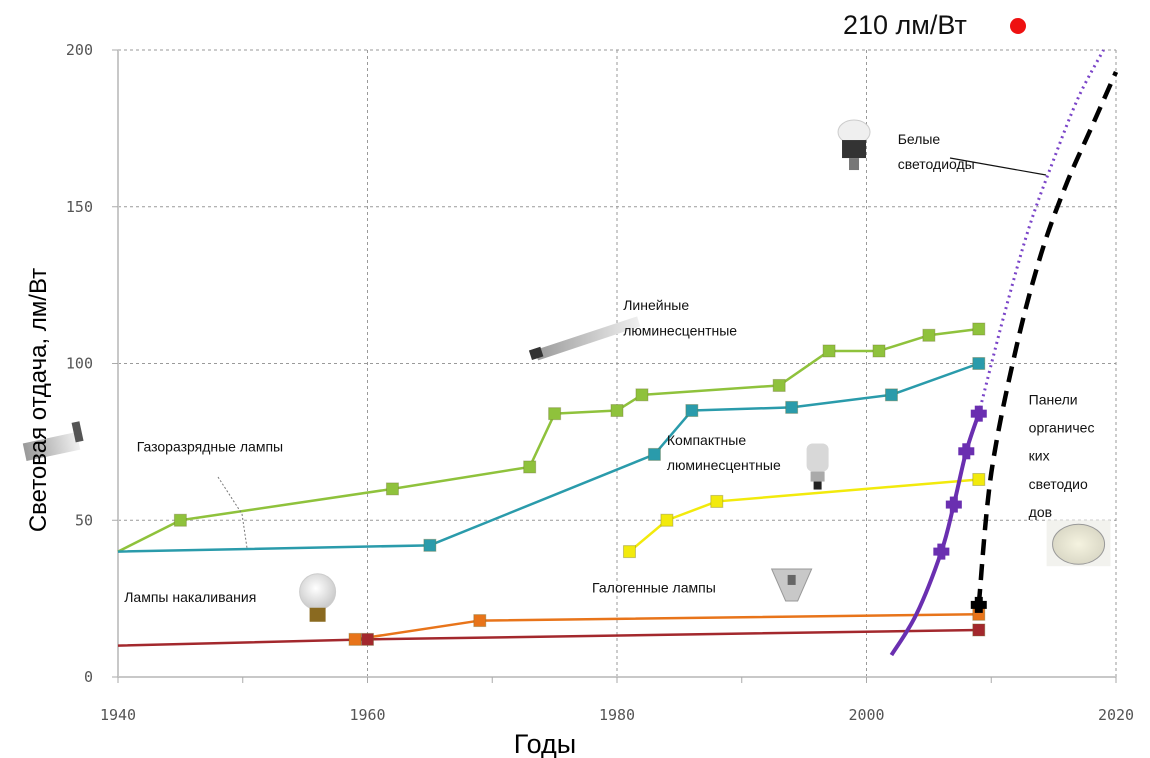  I want to click on annotation-label: Лампы накаливания, so click(190, 597).